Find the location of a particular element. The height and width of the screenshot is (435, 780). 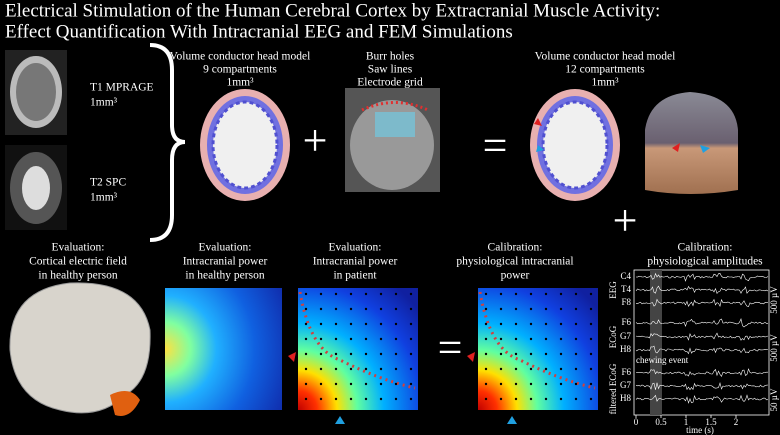

equals: = is located at coordinates (495, 145).